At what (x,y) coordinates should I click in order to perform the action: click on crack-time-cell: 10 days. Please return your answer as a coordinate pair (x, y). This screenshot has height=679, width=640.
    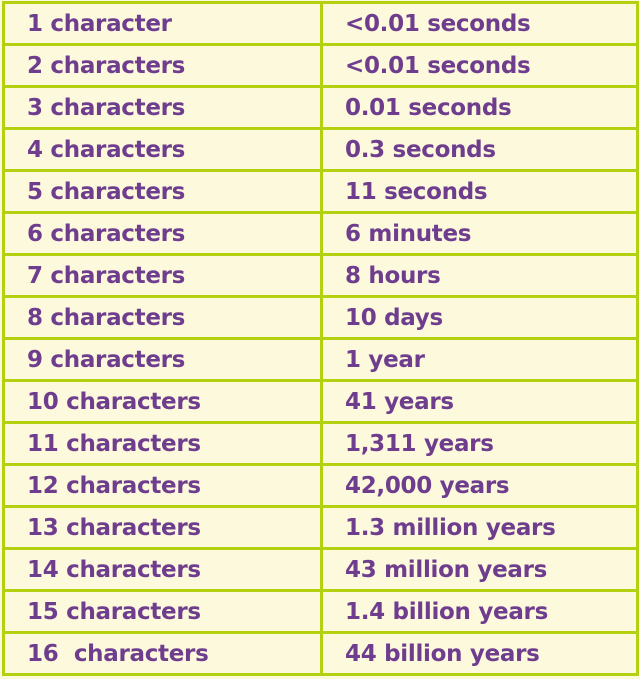
    Looking at the image, I should click on (479, 317).